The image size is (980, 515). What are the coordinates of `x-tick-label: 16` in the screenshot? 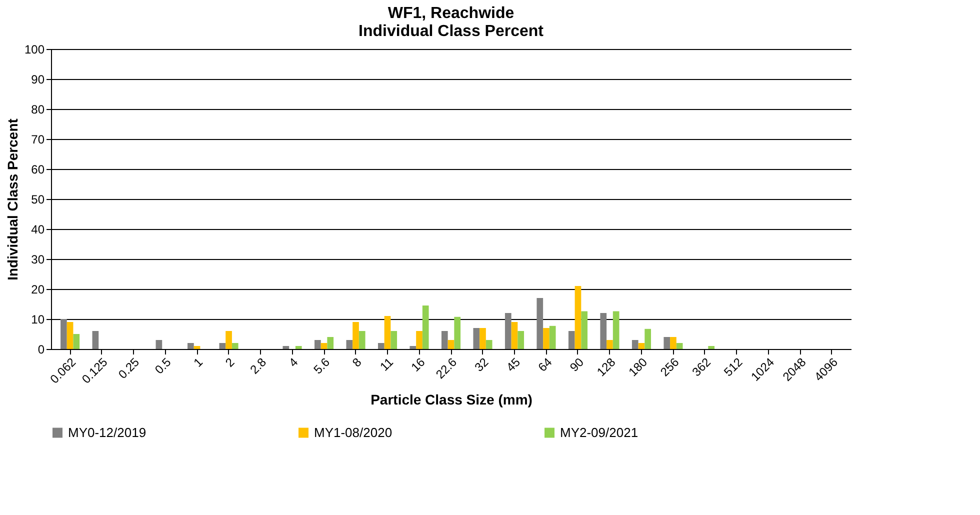 It's located at (418, 364).